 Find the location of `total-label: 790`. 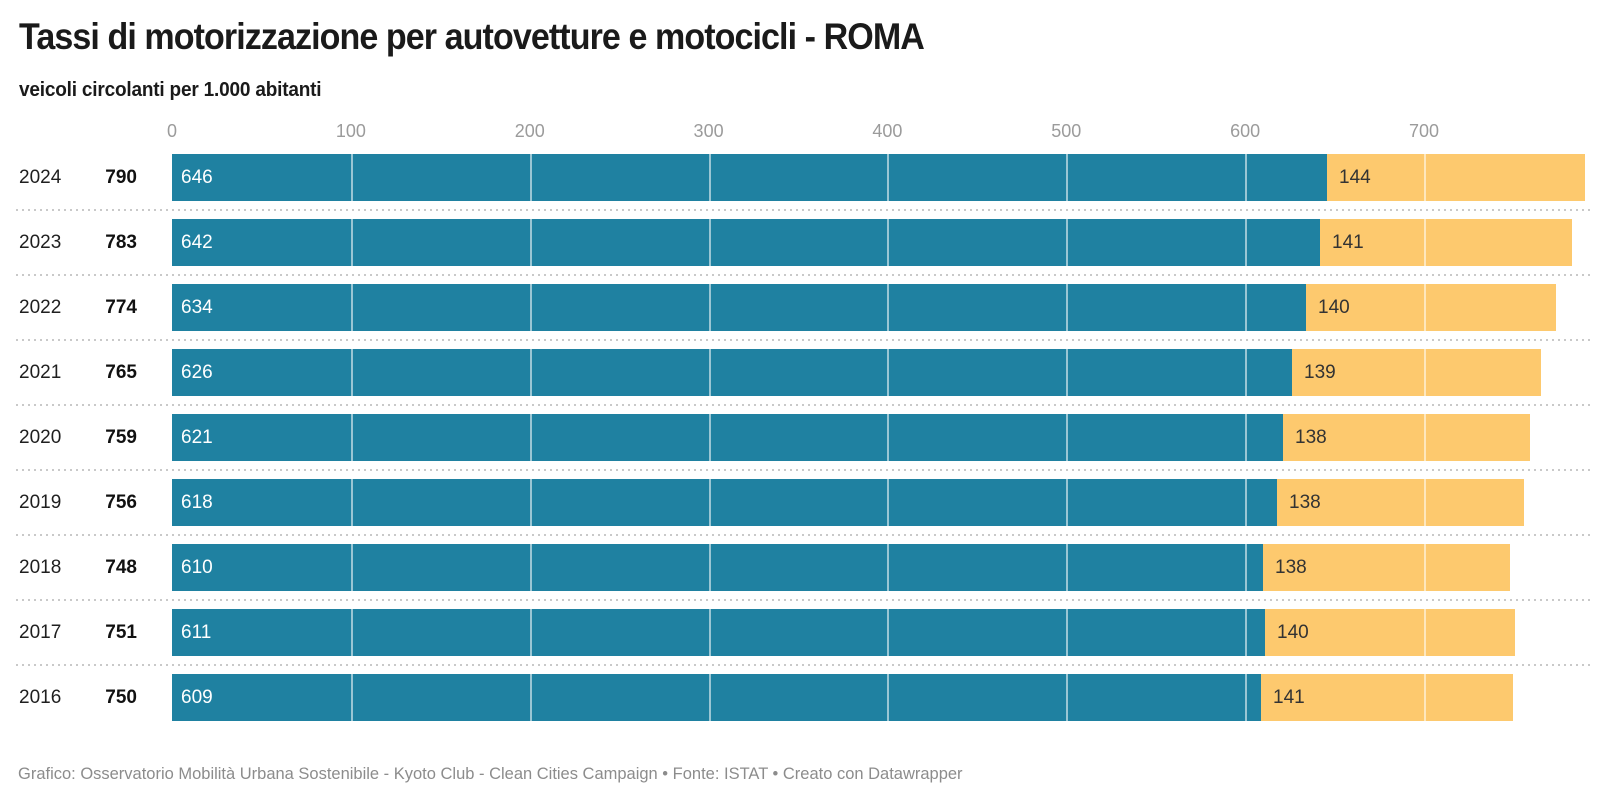

total-label: 790 is located at coordinates (121, 177).